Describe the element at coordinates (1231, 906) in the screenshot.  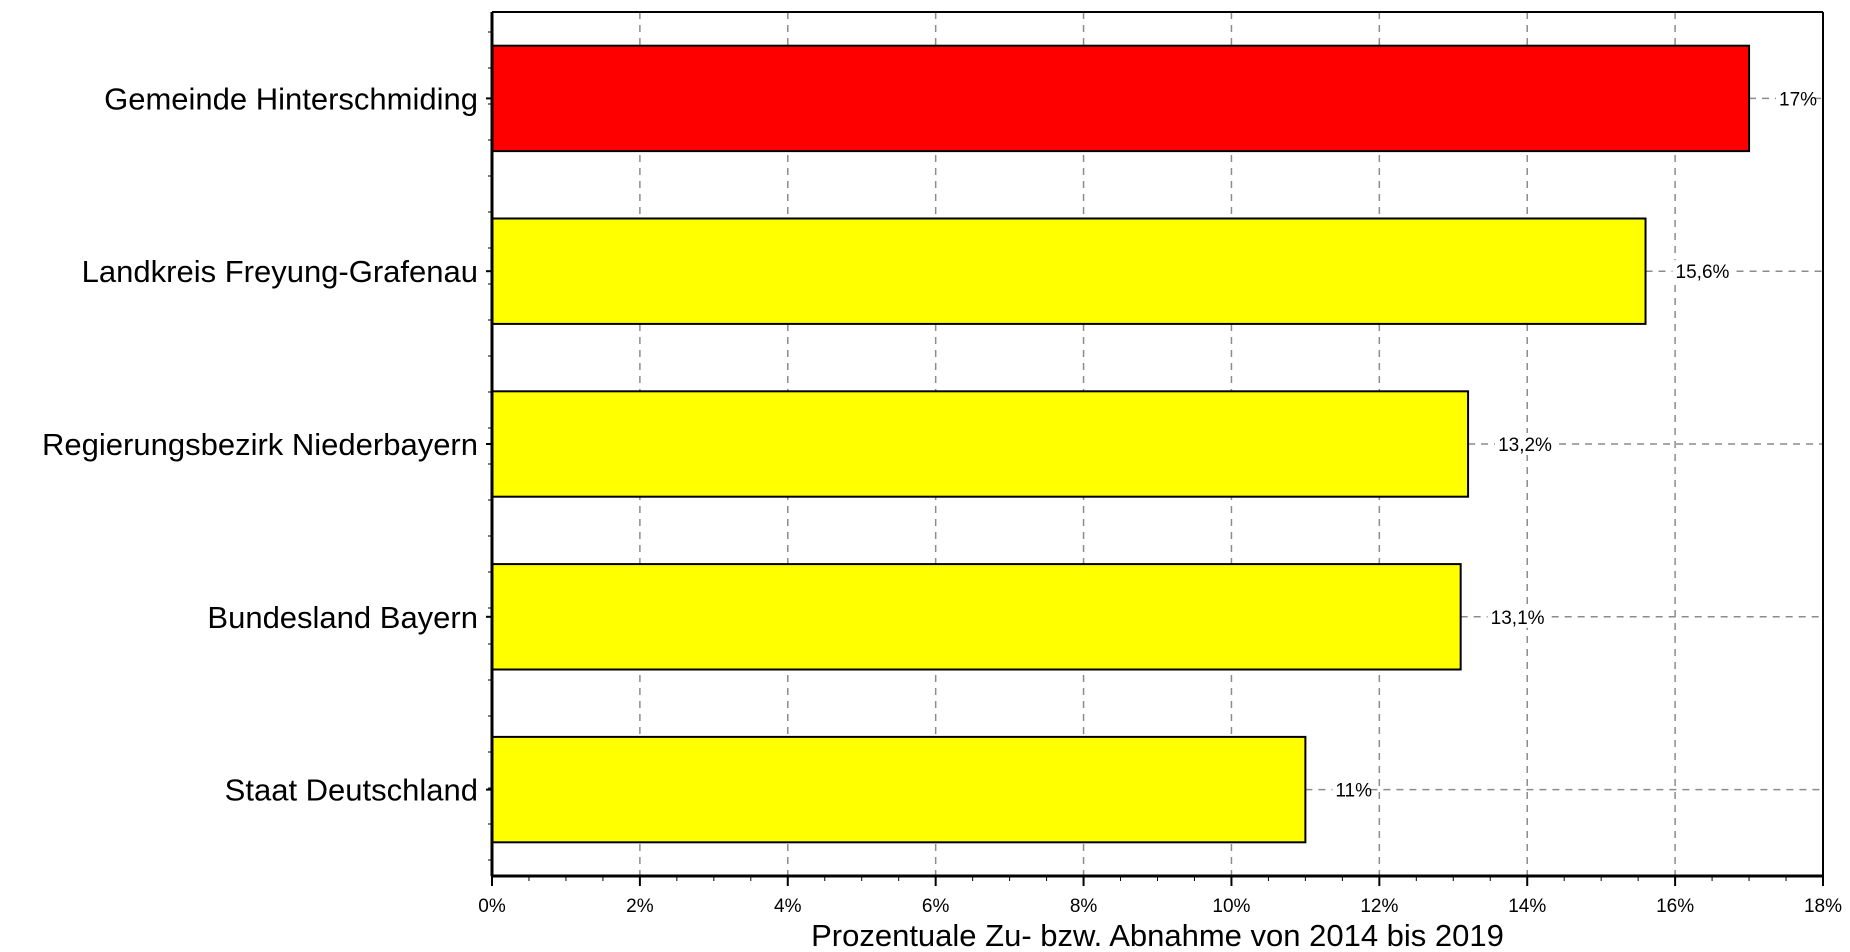
I see `x-tick-label: 10%` at that location.